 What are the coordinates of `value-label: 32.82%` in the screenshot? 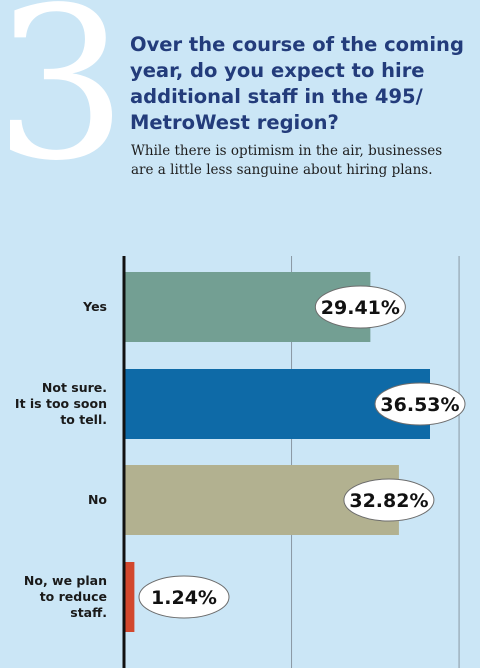 It's located at (388, 501).